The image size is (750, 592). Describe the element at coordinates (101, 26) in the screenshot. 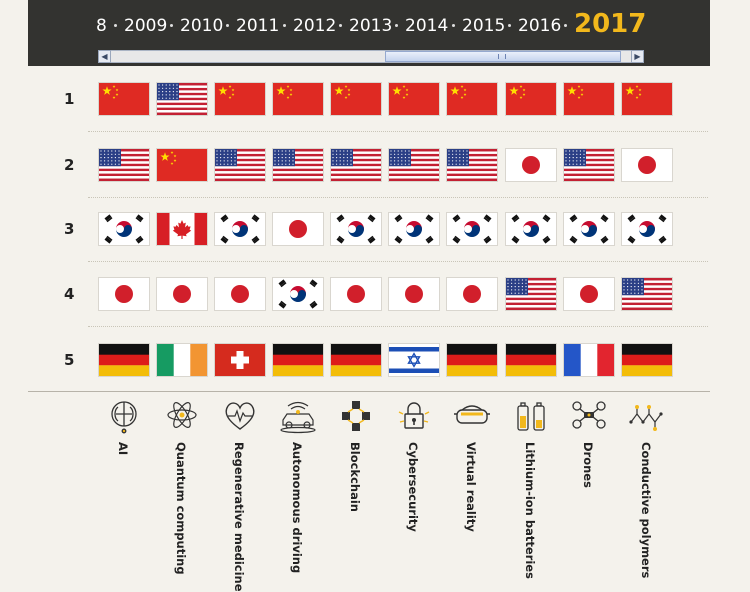

I see `year-8: 8` at that location.